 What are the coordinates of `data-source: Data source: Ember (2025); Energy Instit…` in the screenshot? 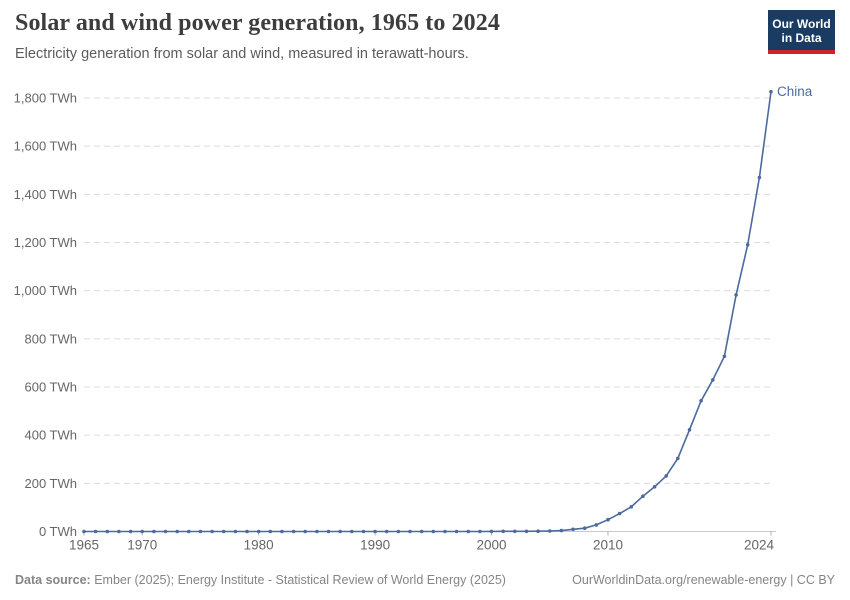 It's located at (260, 580).